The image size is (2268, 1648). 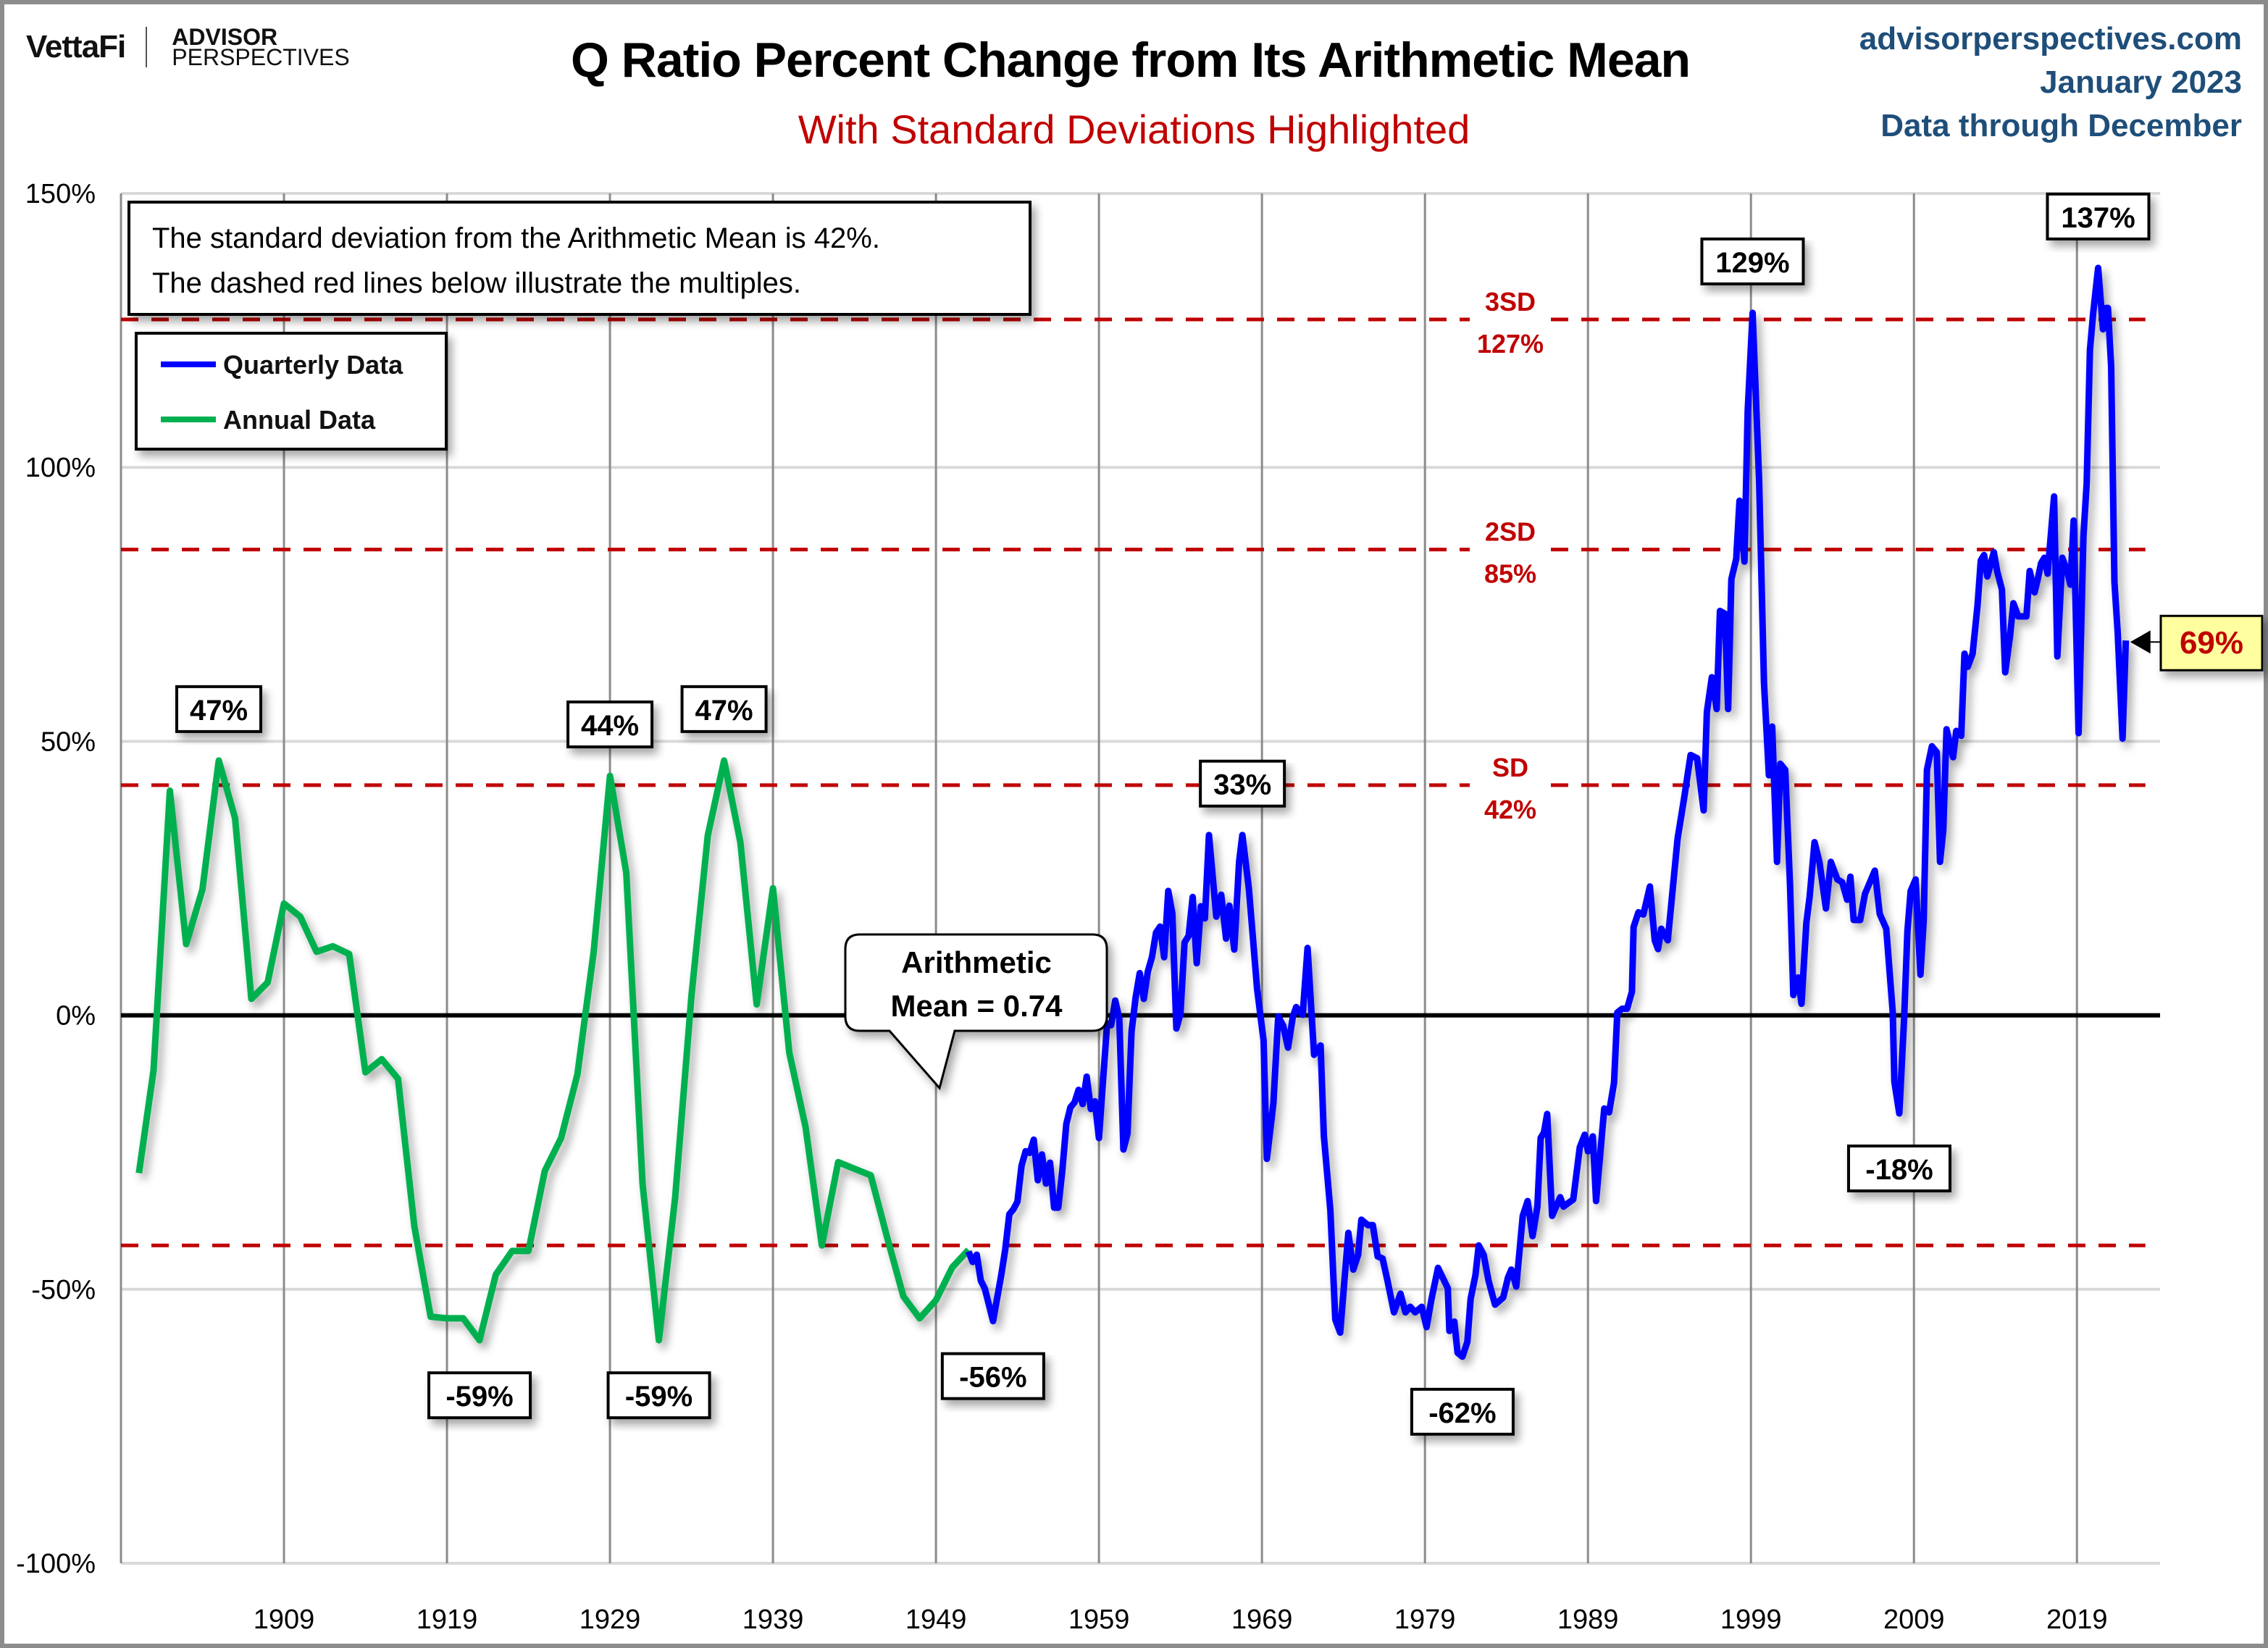 What do you see at coordinates (1262, 1620) in the screenshot?
I see `x-tick-label: 1969` at bounding box center [1262, 1620].